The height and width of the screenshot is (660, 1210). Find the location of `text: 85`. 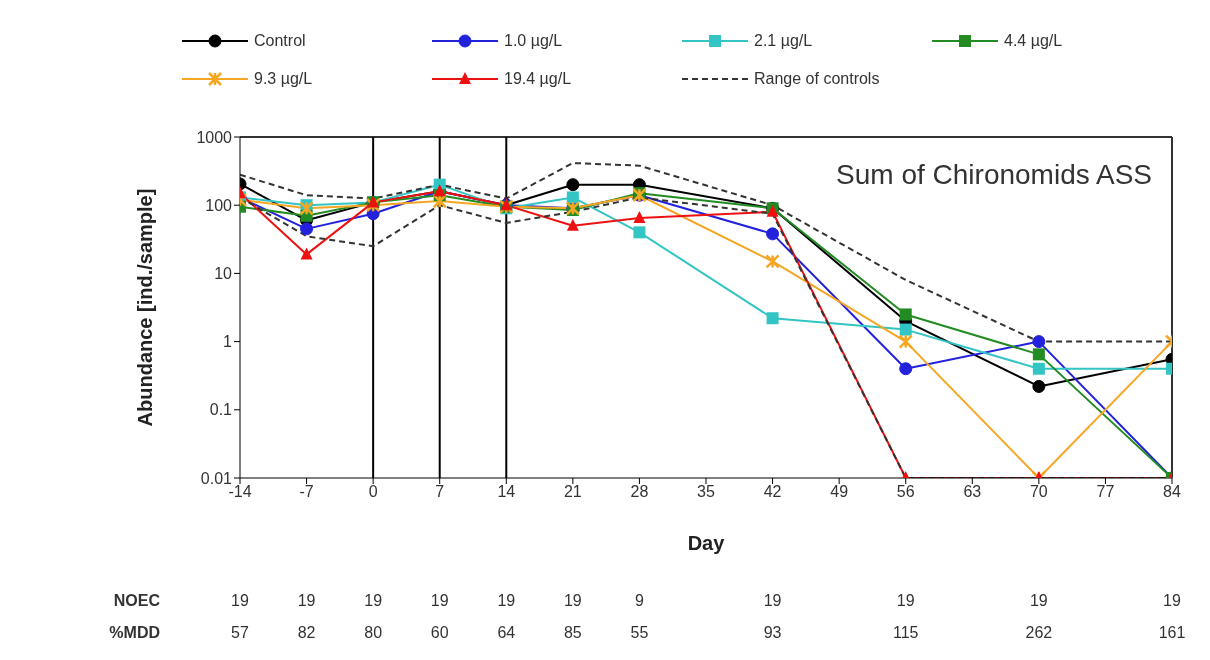

text: 85 is located at coordinates (572, 633).